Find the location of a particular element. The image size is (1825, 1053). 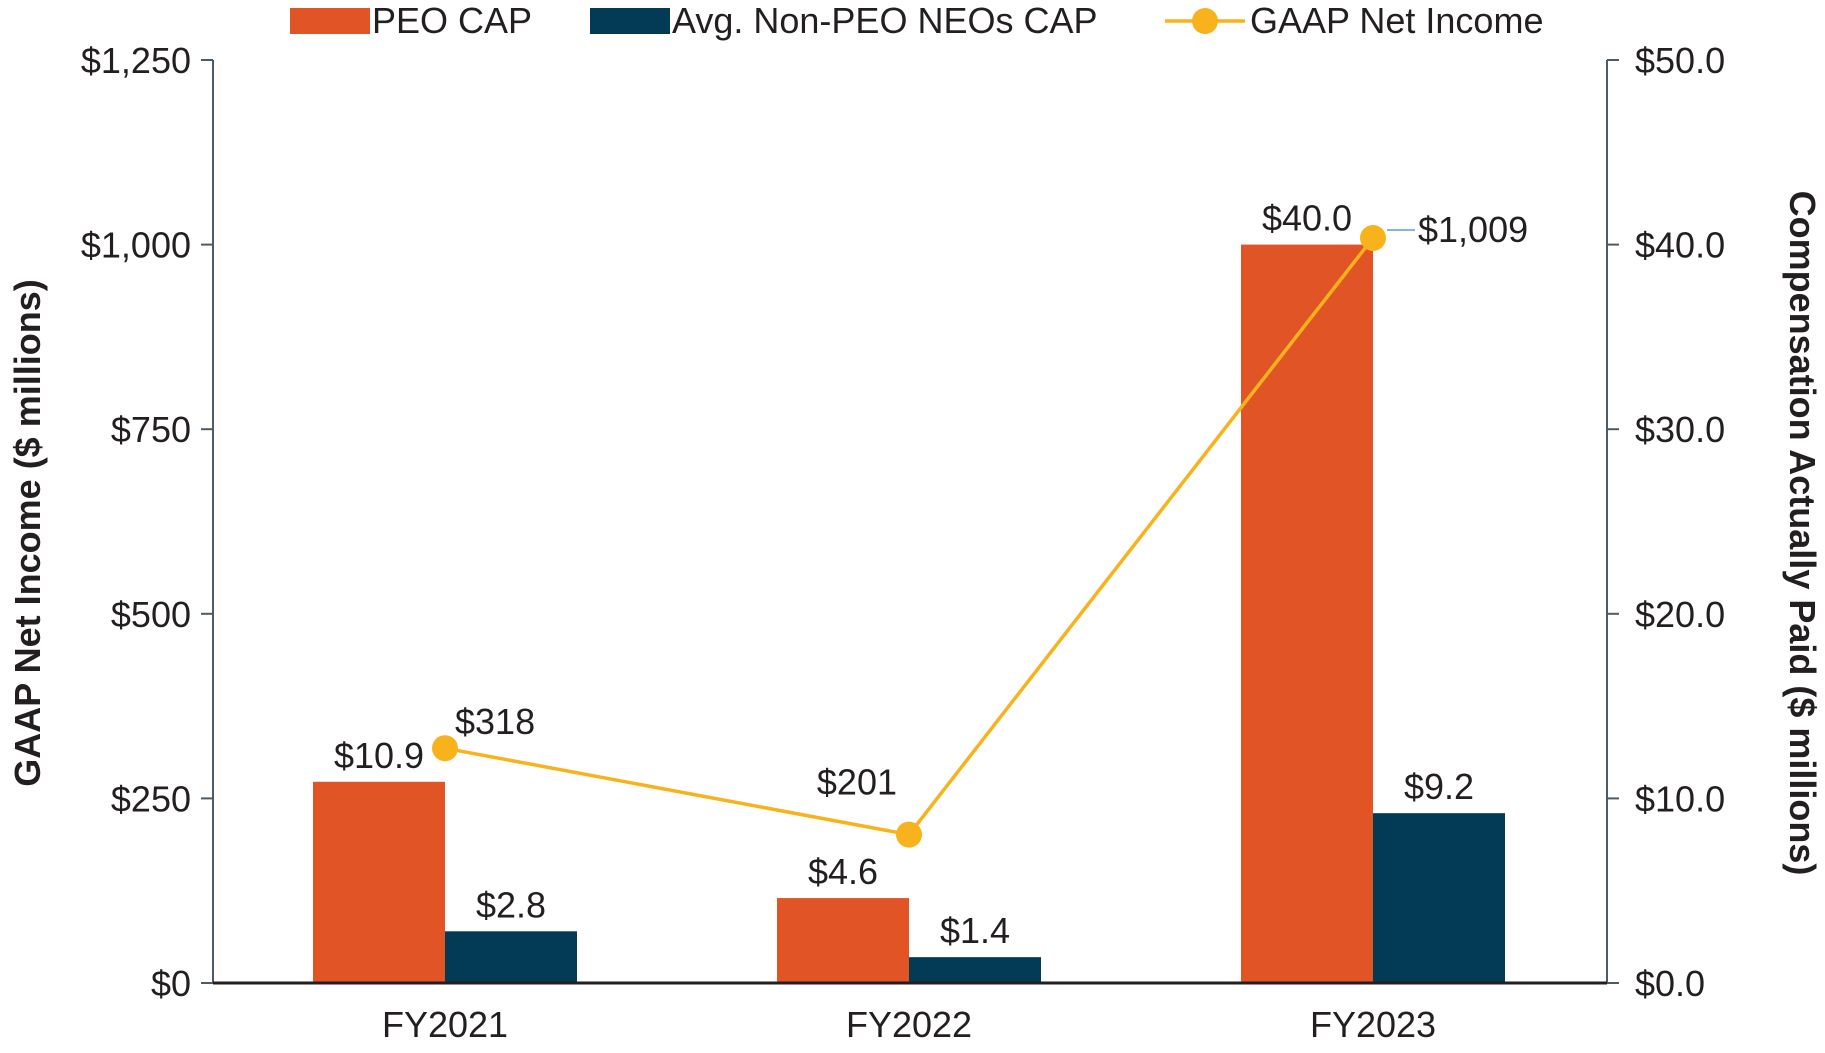

left-tick-label: $0 is located at coordinates (171, 983).